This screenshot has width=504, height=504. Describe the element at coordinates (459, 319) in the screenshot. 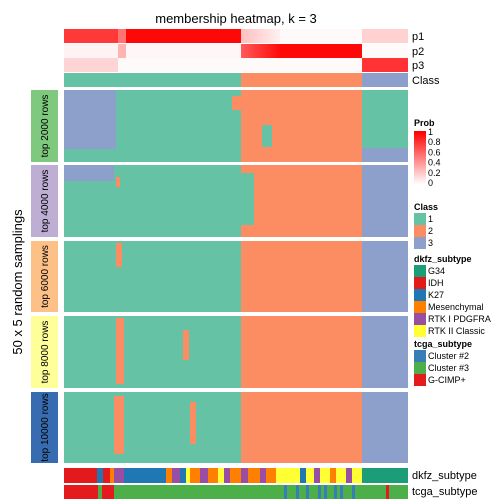

I see `dkfz-legend-label: RTK I PDGFRA` at that location.